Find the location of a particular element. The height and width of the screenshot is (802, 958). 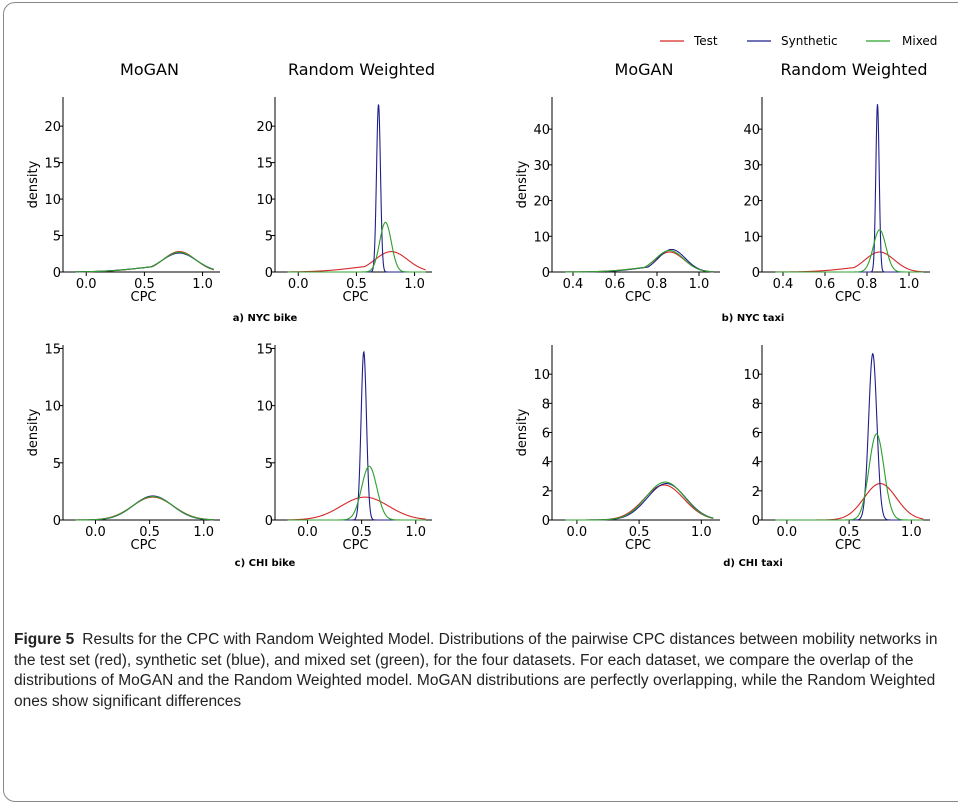

panel-5: 0.0 0.5 1.0 0 5 10 15 CPC density is located at coordinates (123, 447).